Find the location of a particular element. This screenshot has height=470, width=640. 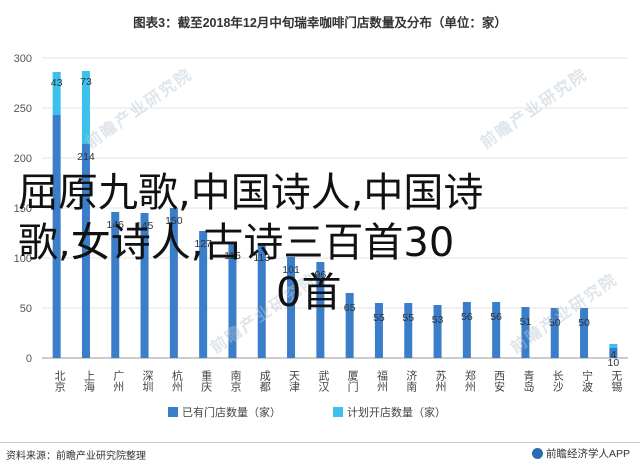

y-tick-label: 300 is located at coordinates (23, 59).